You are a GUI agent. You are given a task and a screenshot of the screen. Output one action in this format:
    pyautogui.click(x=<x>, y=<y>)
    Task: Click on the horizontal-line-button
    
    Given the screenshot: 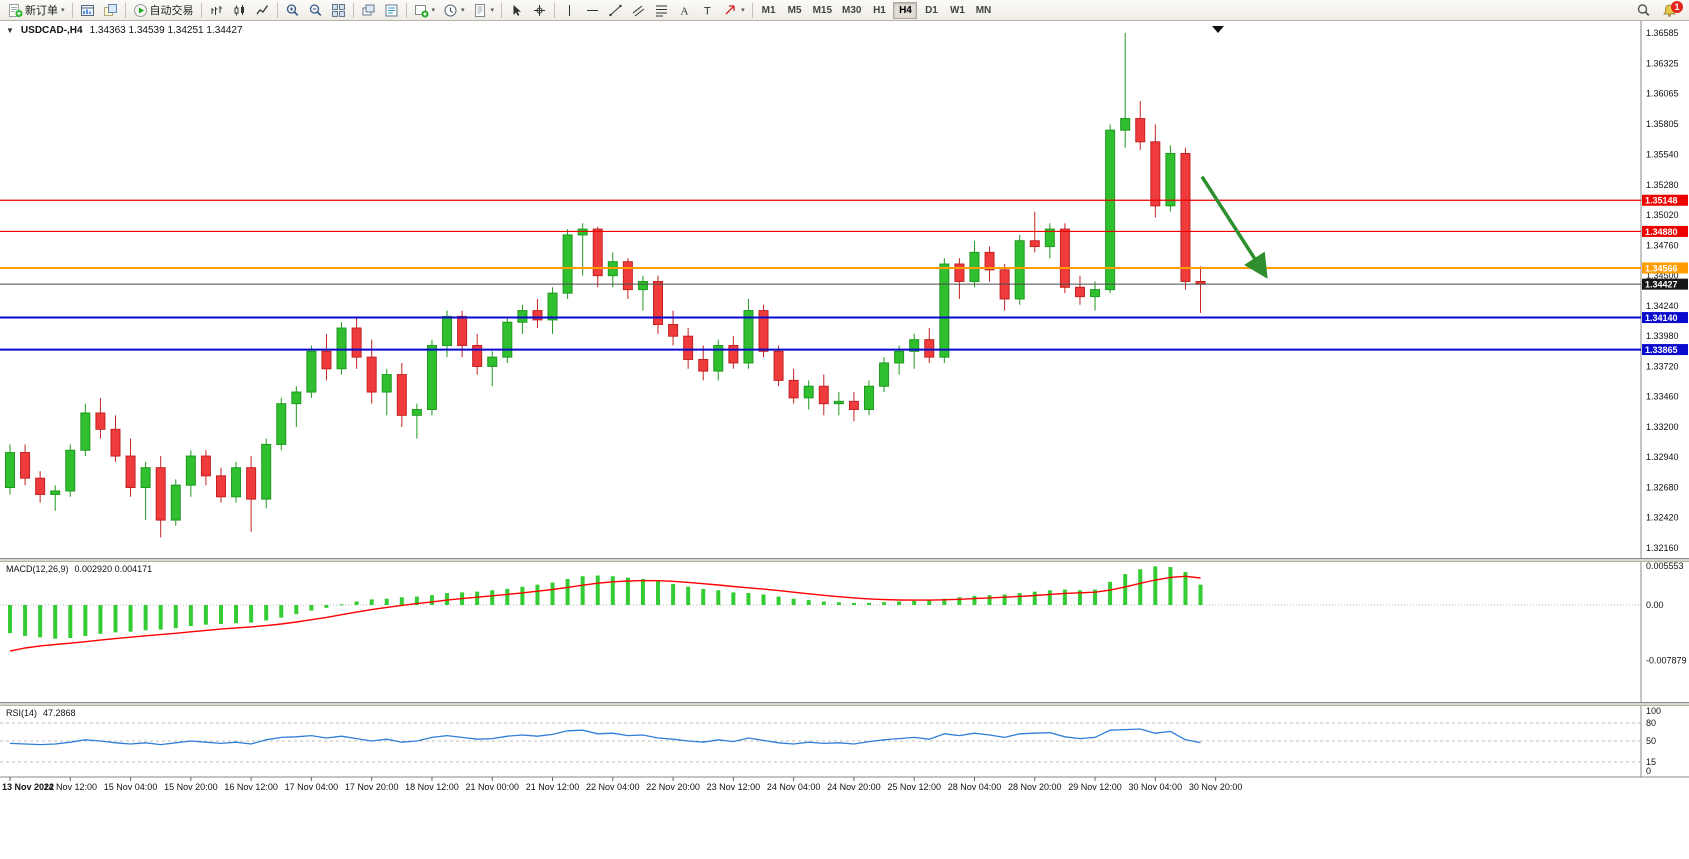 What is the action you would take?
    pyautogui.click(x=592, y=10)
    